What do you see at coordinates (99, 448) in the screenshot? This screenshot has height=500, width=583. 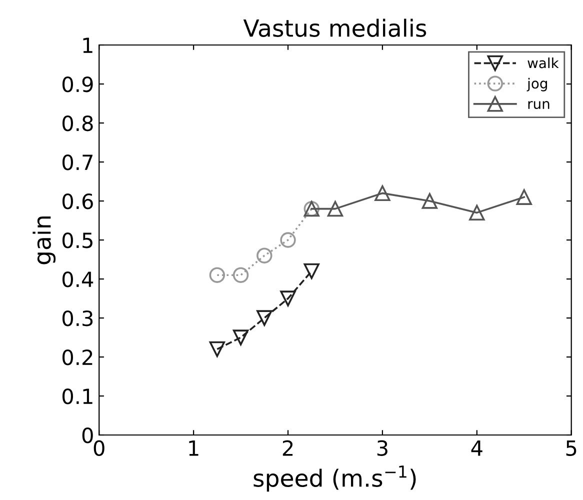 I see `x-tick-label: 0` at bounding box center [99, 448].